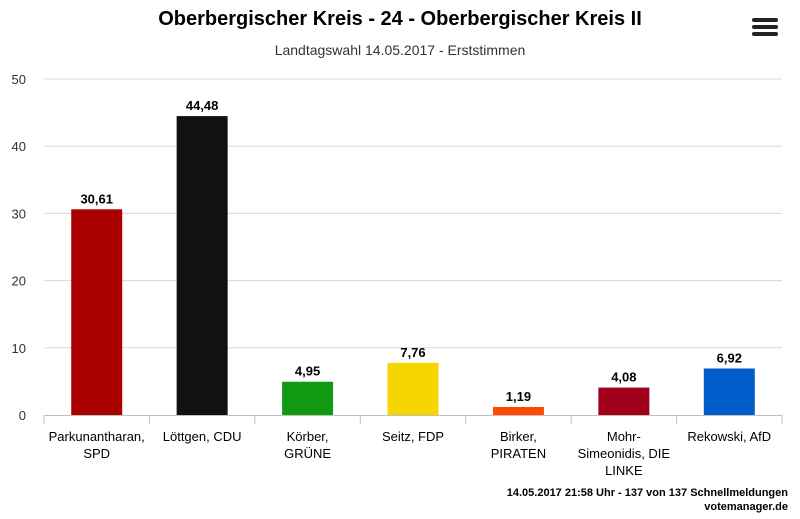 Image resolution: width=800 pixels, height=519 pixels. What do you see at coordinates (765, 29) in the screenshot?
I see `hamburger-menu-icon` at bounding box center [765, 29].